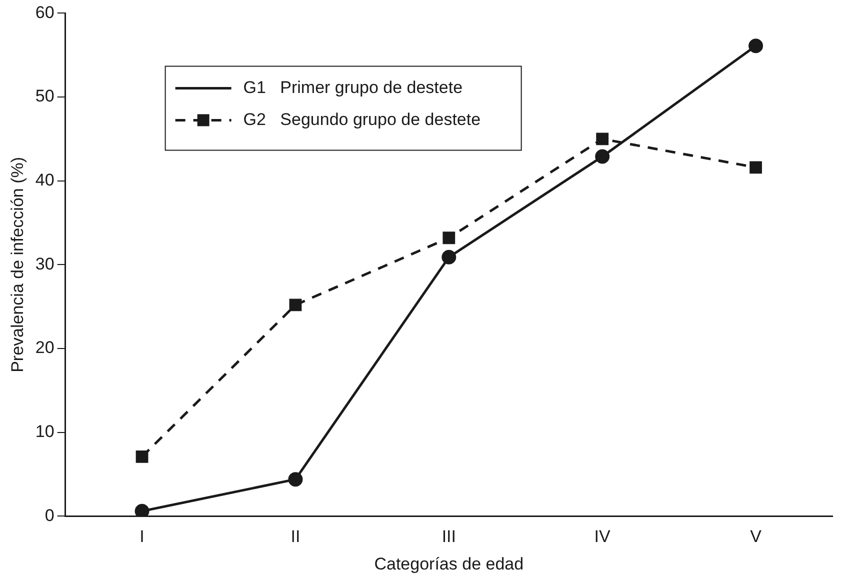 Image resolution: width=842 pixels, height=579 pixels. I want to click on x-axis-title: Categorías de edad, so click(449, 564).